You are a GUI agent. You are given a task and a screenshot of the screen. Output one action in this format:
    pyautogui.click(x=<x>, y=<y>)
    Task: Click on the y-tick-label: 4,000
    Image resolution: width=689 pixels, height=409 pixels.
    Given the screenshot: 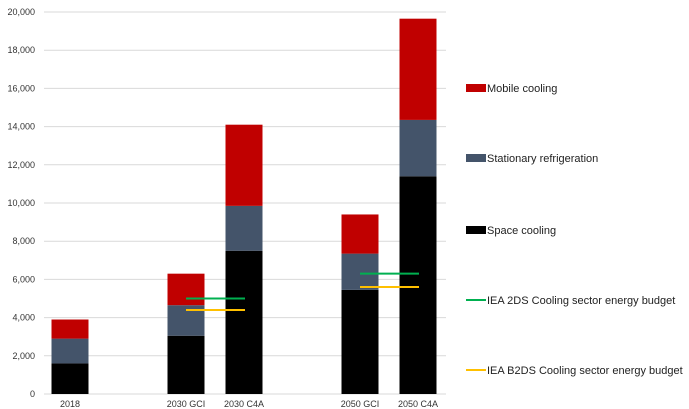 What is the action you would take?
    pyautogui.click(x=23, y=318)
    